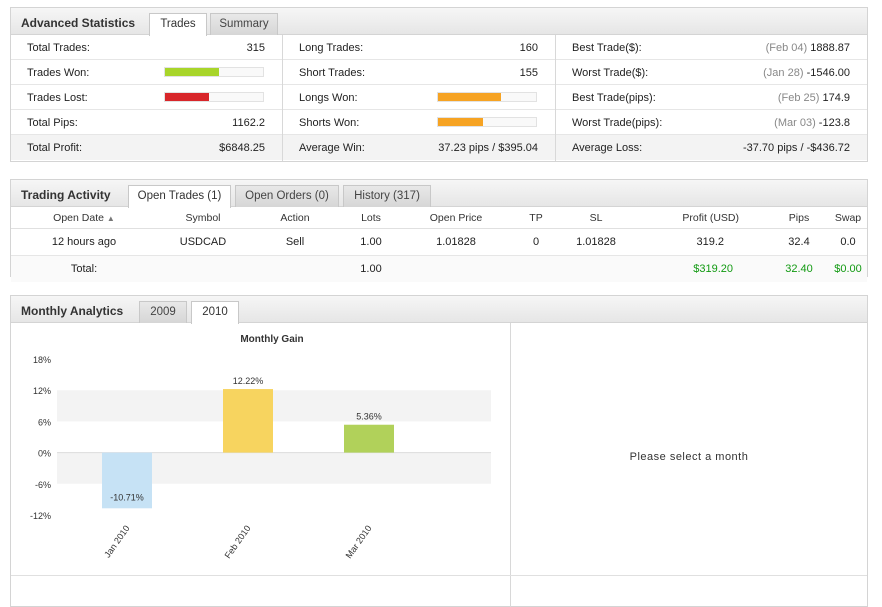  Describe the element at coordinates (238, 541) in the screenshot. I see `x-tick-label: Feb 2010` at that location.